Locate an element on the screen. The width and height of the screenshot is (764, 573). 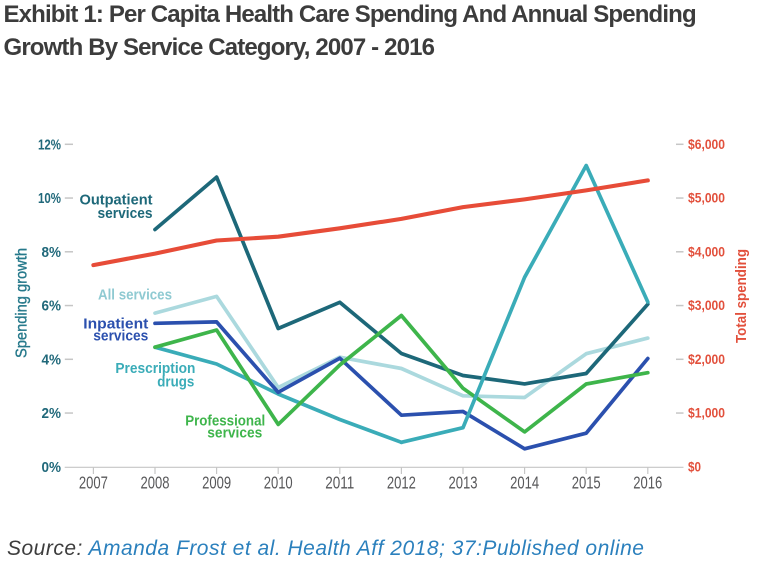
svg-text: 12% is located at coordinates (49, 144).